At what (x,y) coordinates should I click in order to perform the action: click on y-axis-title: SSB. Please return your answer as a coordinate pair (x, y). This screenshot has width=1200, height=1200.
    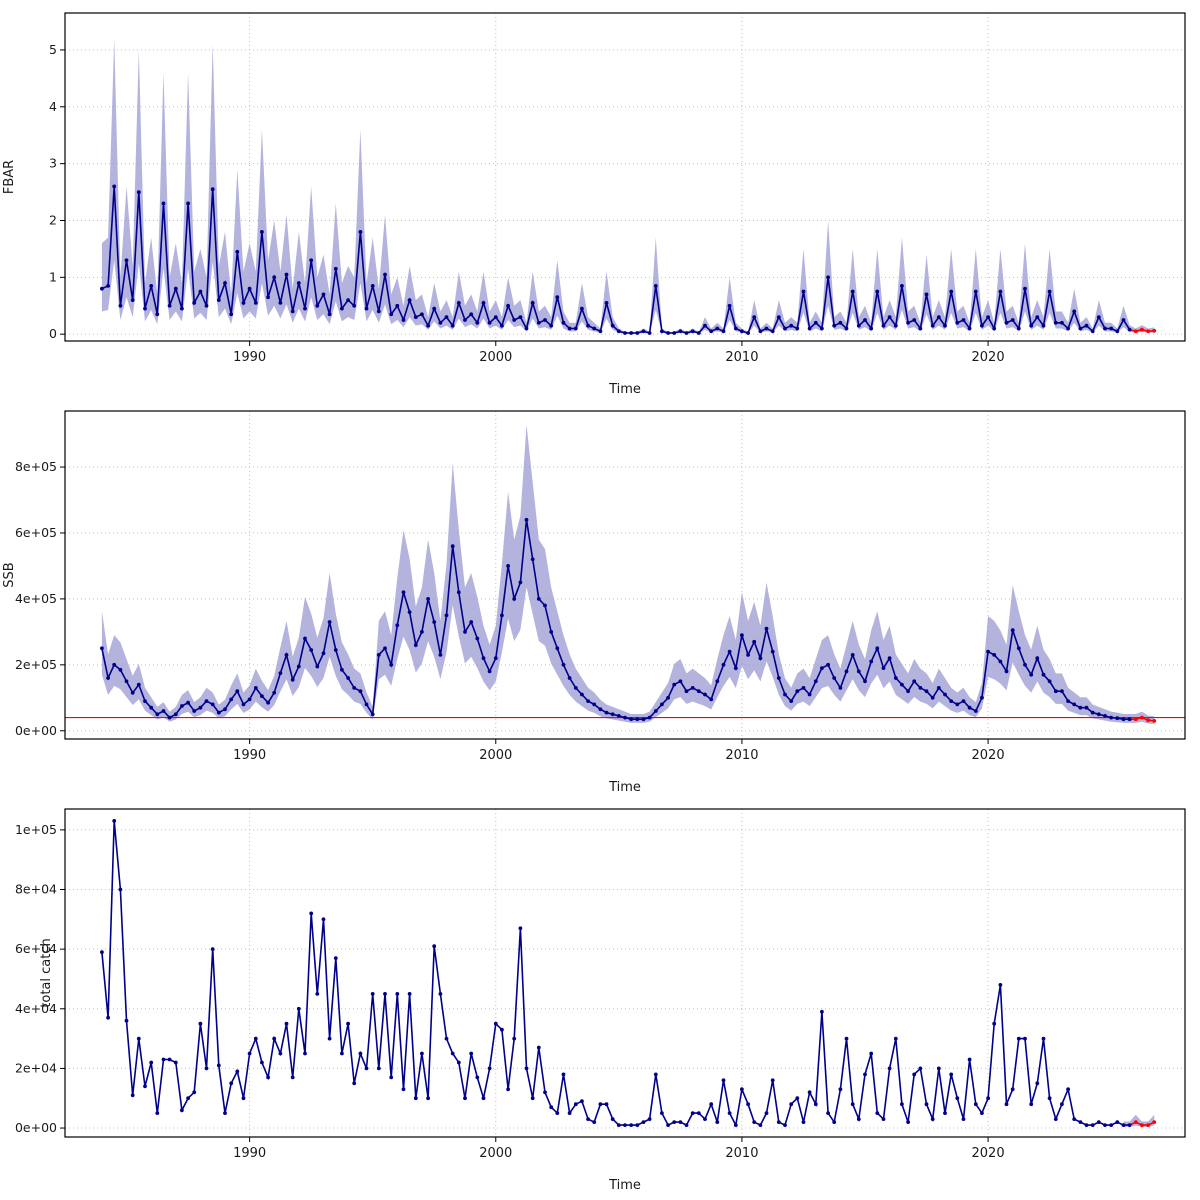
    Looking at the image, I should click on (9, 574).